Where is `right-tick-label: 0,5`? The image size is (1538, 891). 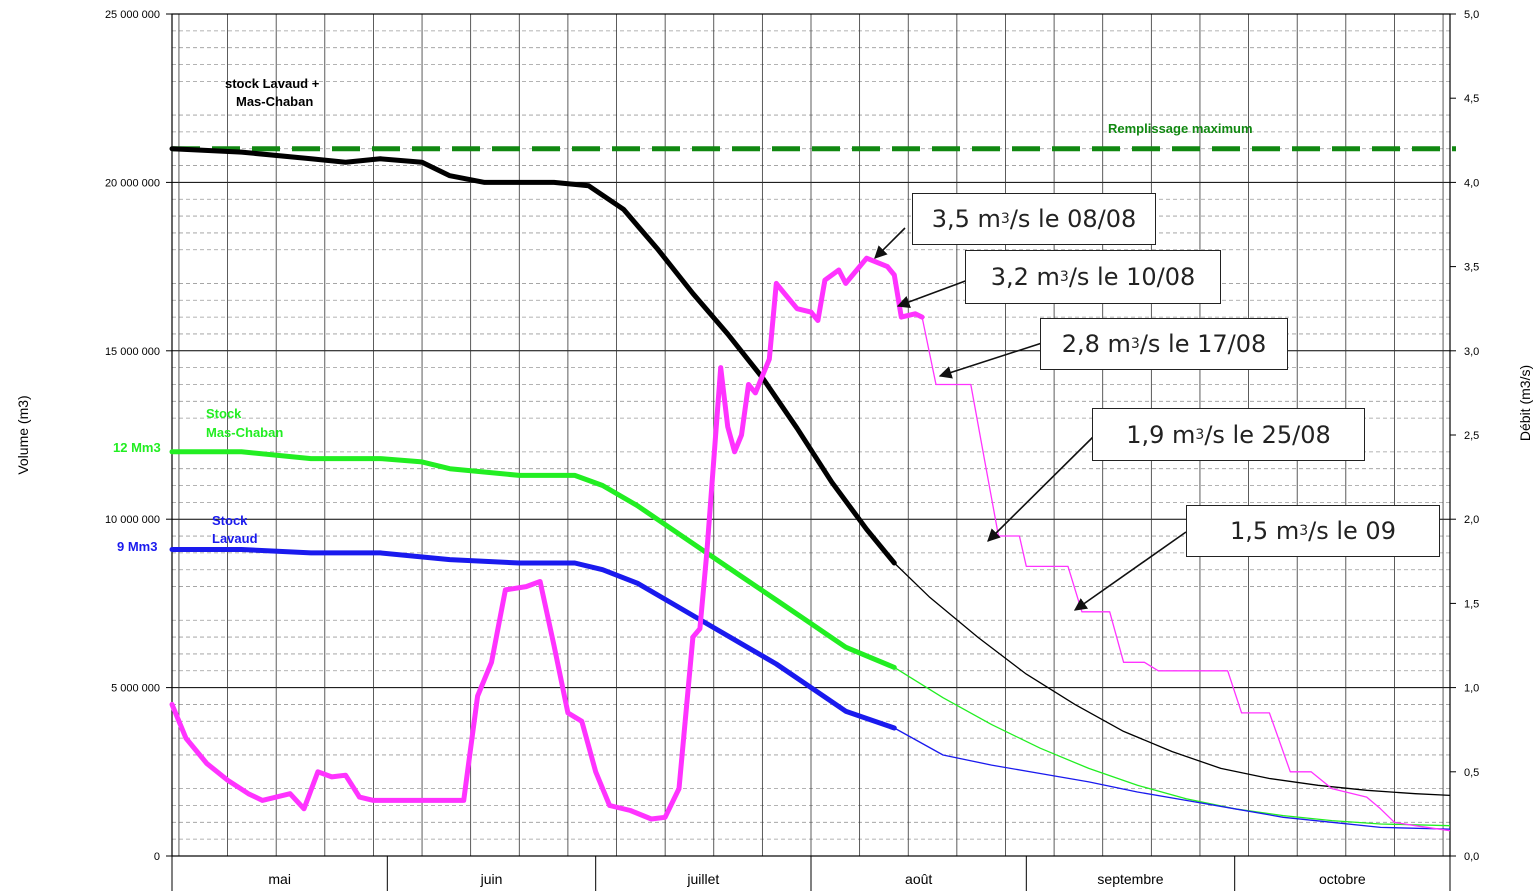 right-tick-label: 0,5 is located at coordinates (1471, 773).